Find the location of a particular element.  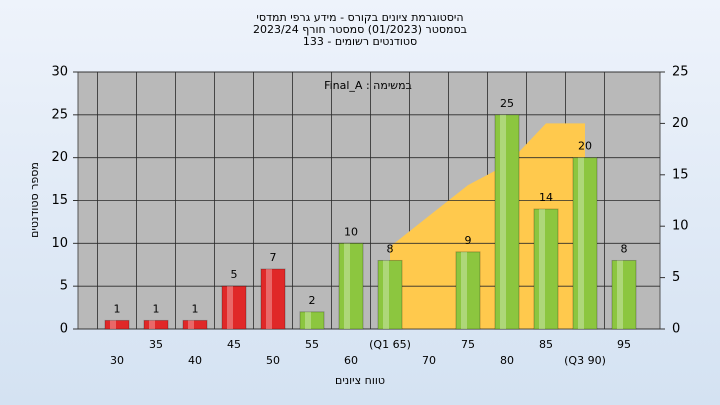

y2-tick-label: 20 is located at coordinates (680, 123).